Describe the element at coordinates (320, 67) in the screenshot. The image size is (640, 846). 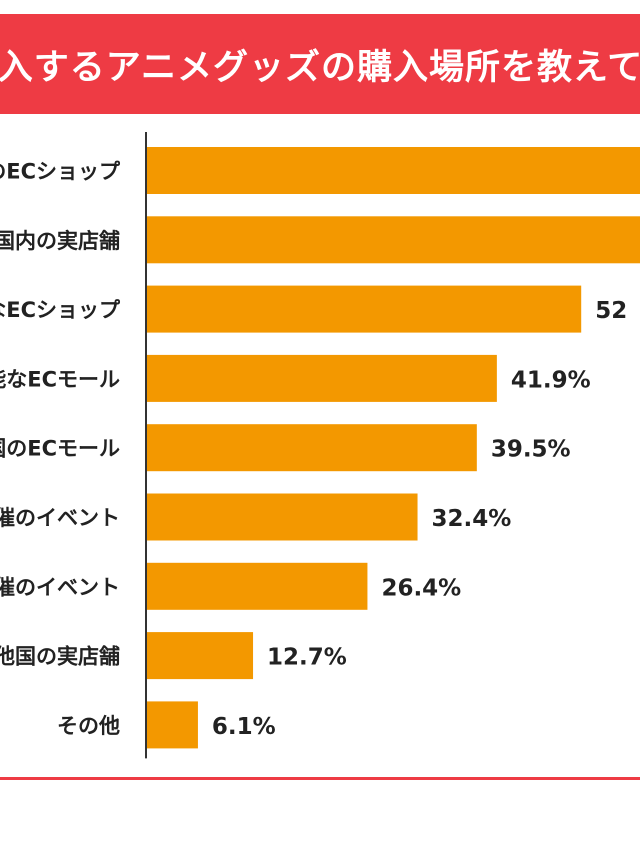
I see `chart-title: あなたが購入するアニメグッズの購入場所を教えてください（` at that location.